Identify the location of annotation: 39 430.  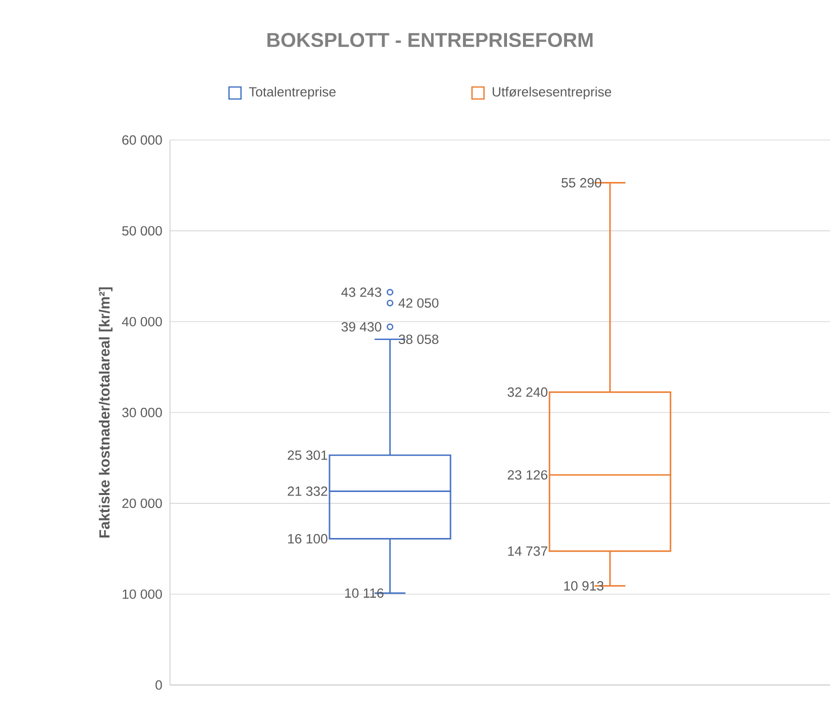
(362, 327).